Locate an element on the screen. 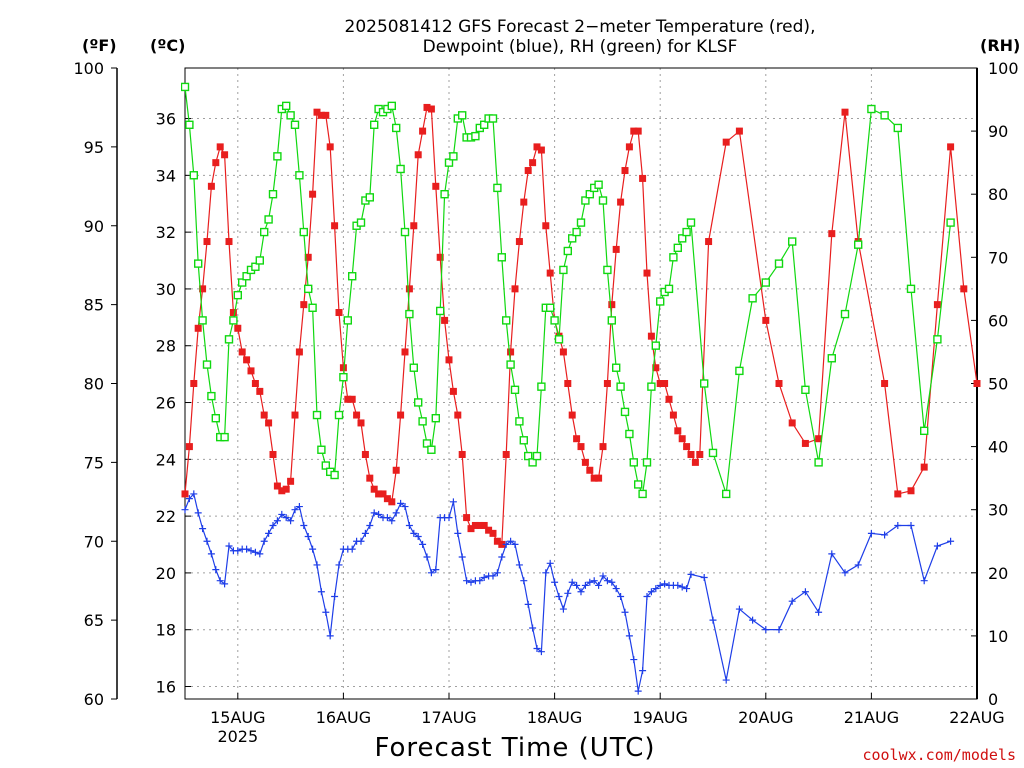 This screenshot has height=768, width=1024. celsius-tick-label: 24 is located at coordinates (166, 459).